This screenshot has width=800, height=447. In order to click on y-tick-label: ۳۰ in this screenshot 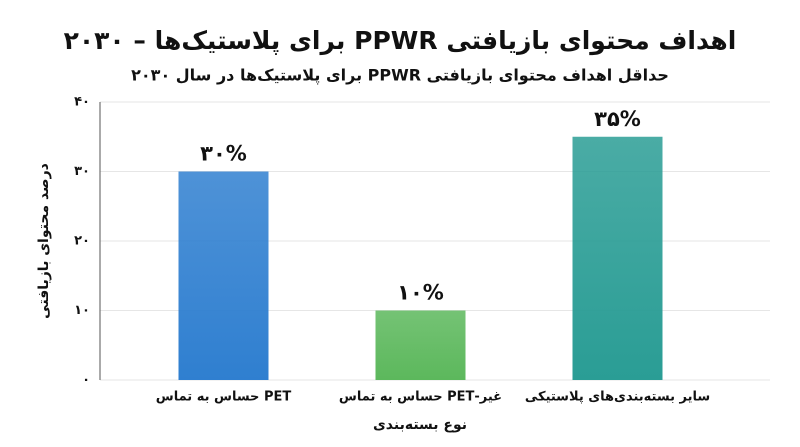, I will do `click(82, 171)`.